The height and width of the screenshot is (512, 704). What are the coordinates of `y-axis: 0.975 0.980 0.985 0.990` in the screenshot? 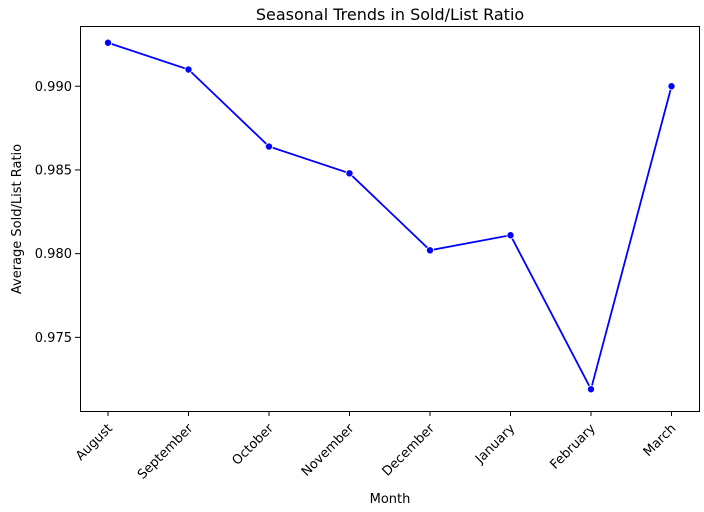 It's located at (57, 213).